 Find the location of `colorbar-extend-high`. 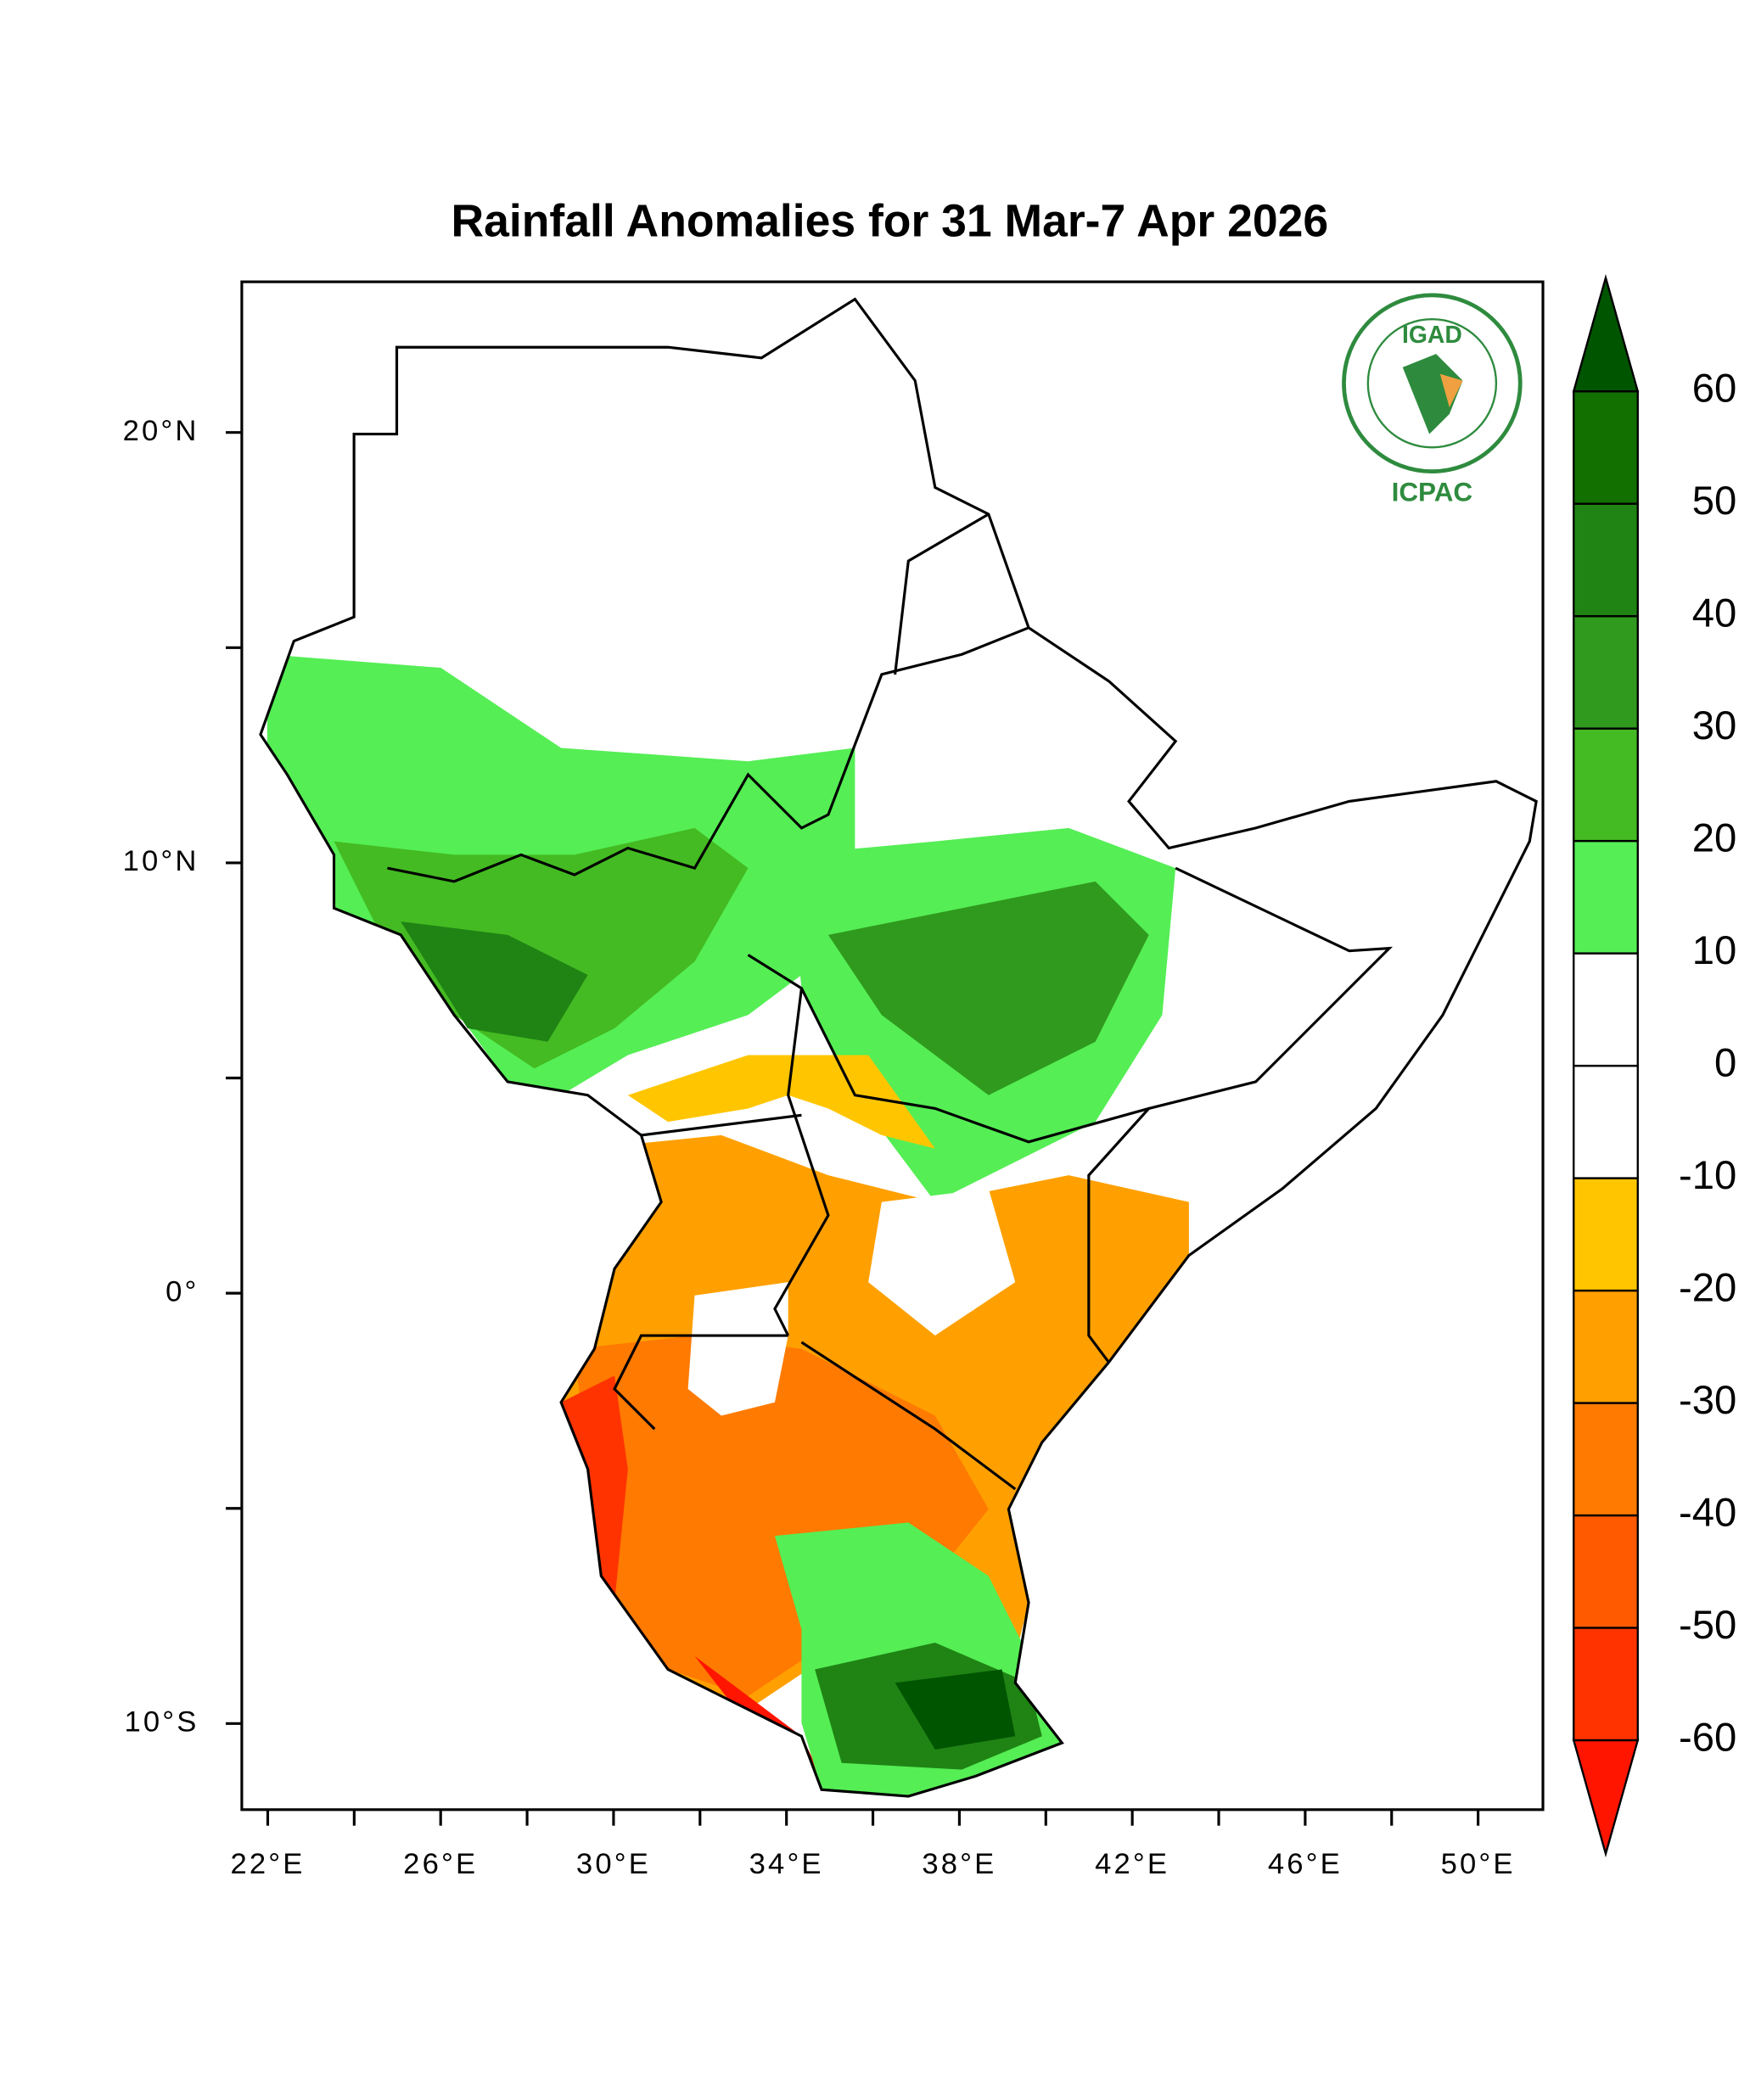

colorbar-extend-high is located at coordinates (1606, 333).